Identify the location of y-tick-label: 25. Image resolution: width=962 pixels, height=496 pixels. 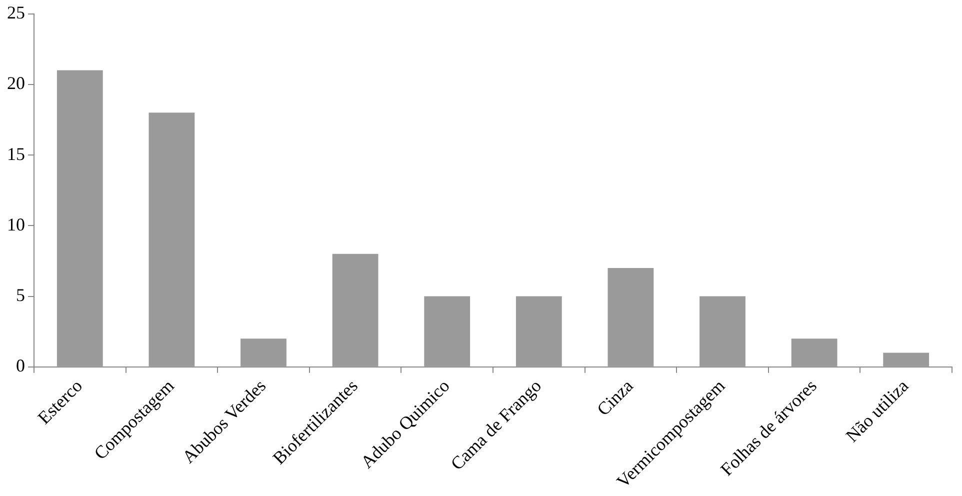
(16, 12).